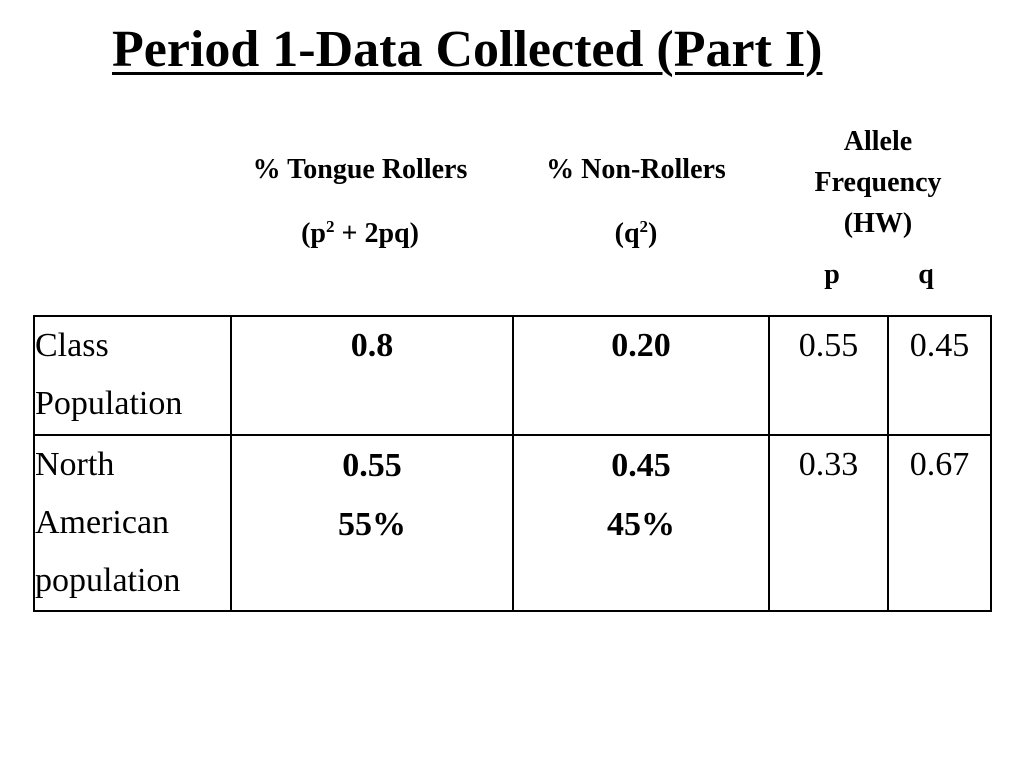 The width and height of the screenshot is (1024, 768). I want to click on cell-value: 0.20, so click(641, 345).